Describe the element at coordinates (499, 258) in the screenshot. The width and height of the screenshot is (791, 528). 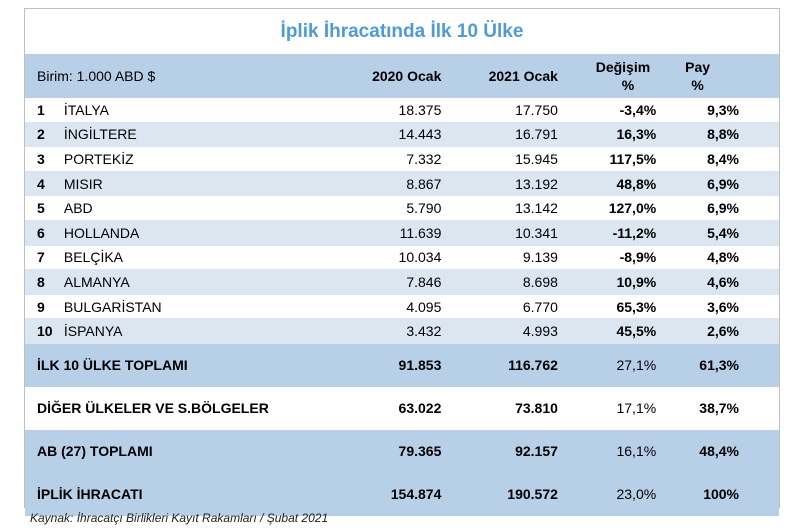
I see `value-2021-cell: 9.139` at that location.